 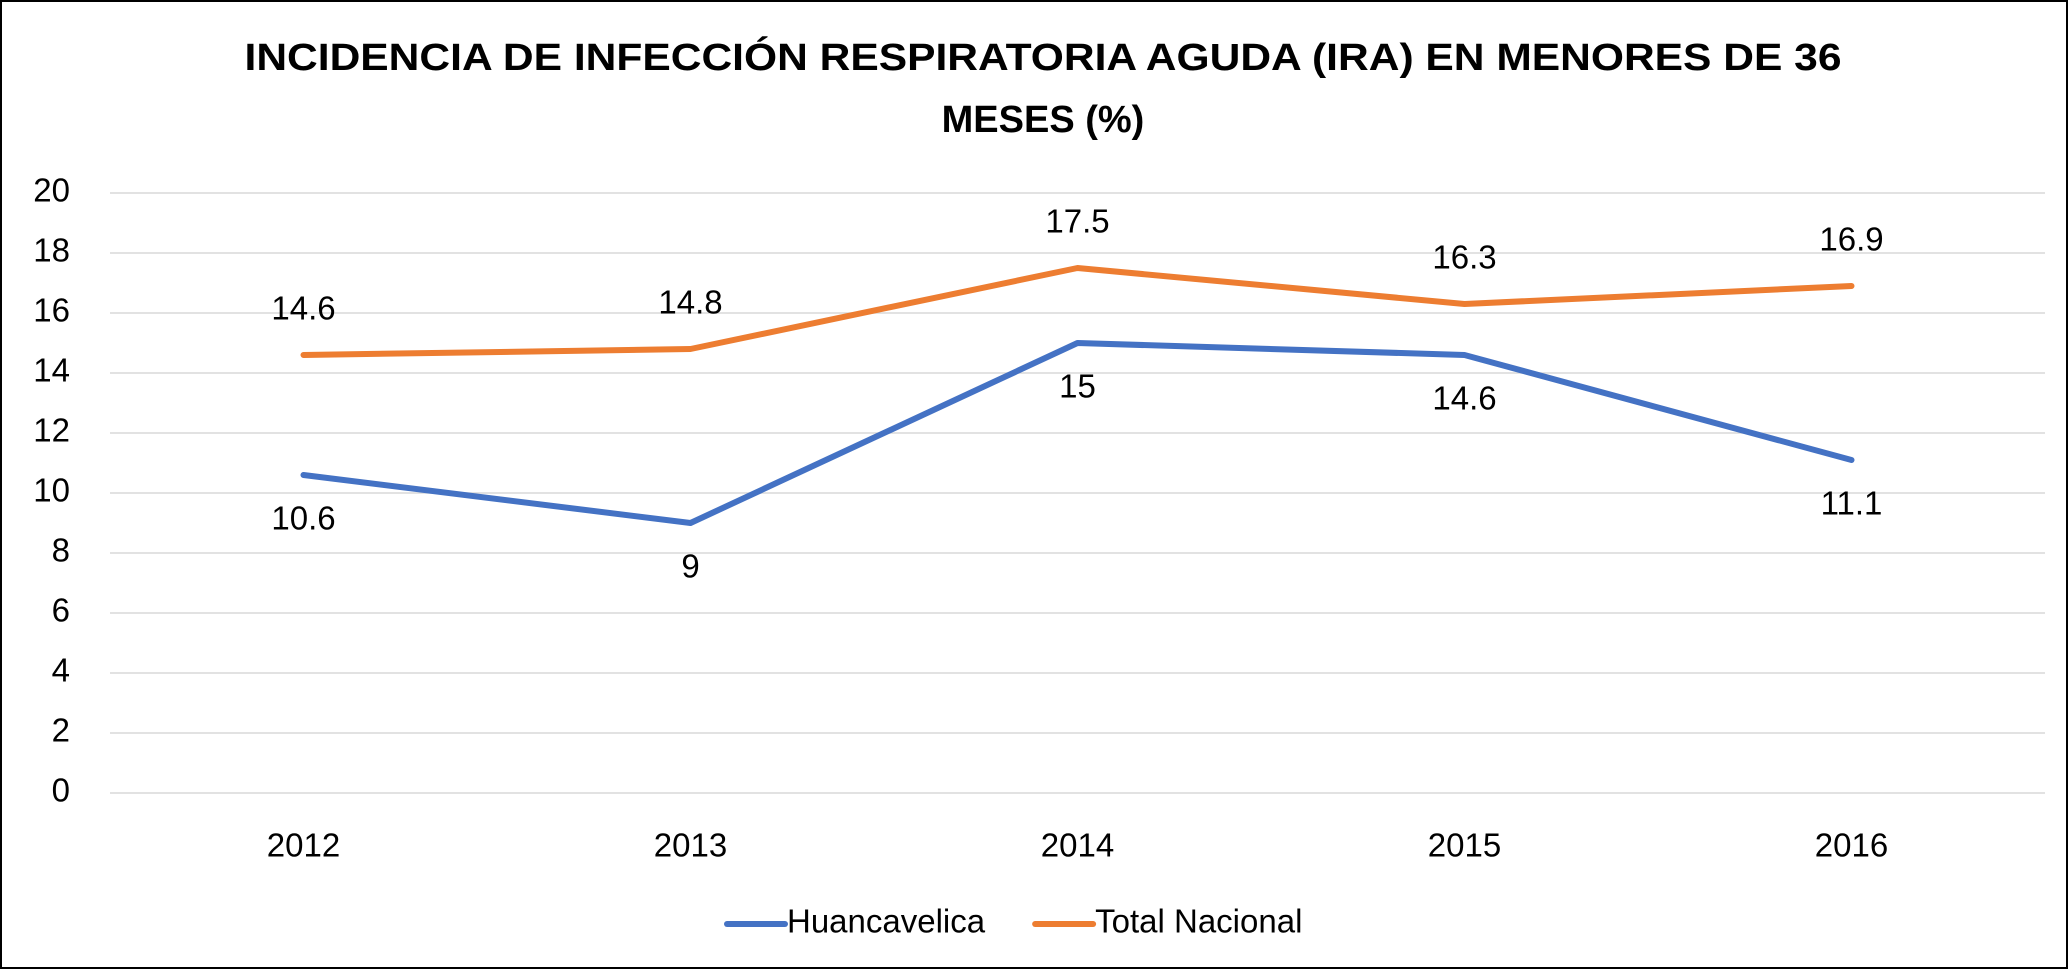 I want to click on data-label: 10.6, so click(x=303, y=518).